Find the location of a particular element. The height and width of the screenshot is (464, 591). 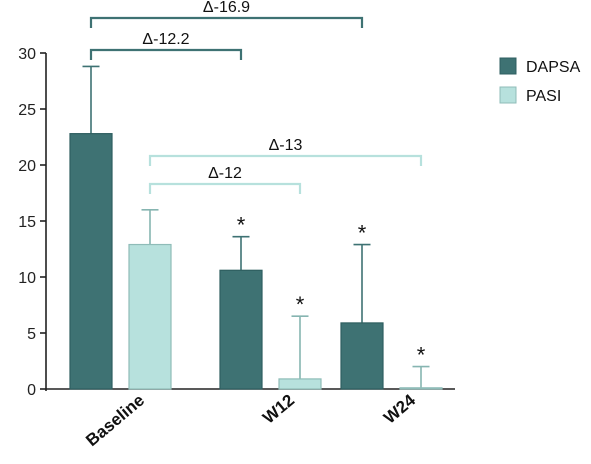

bar-pasi-w12 is located at coordinates (300, 384).